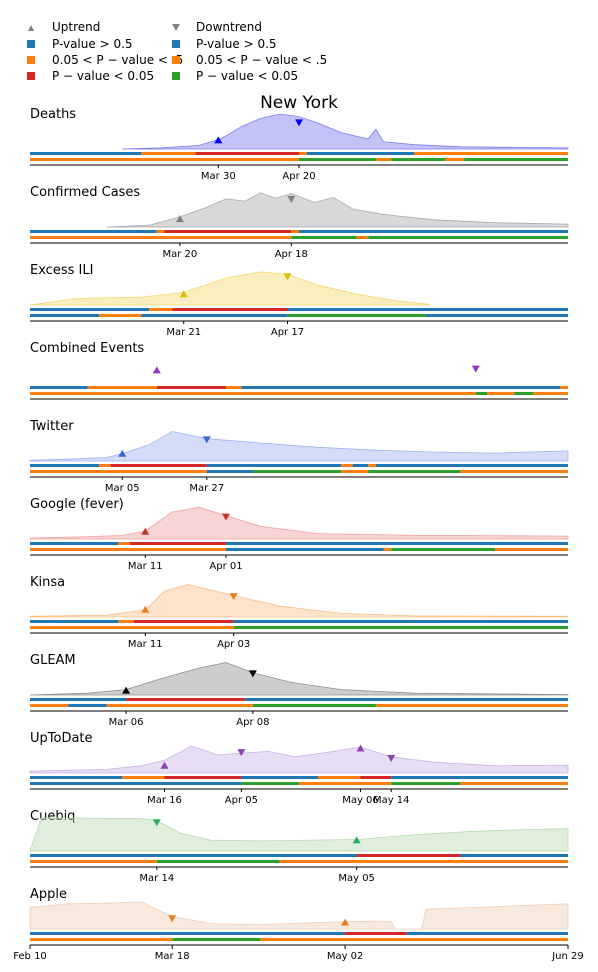 The image size is (598, 972). What do you see at coordinates (241, 800) in the screenshot?
I see `date-tick-label: Apr 05` at bounding box center [241, 800].